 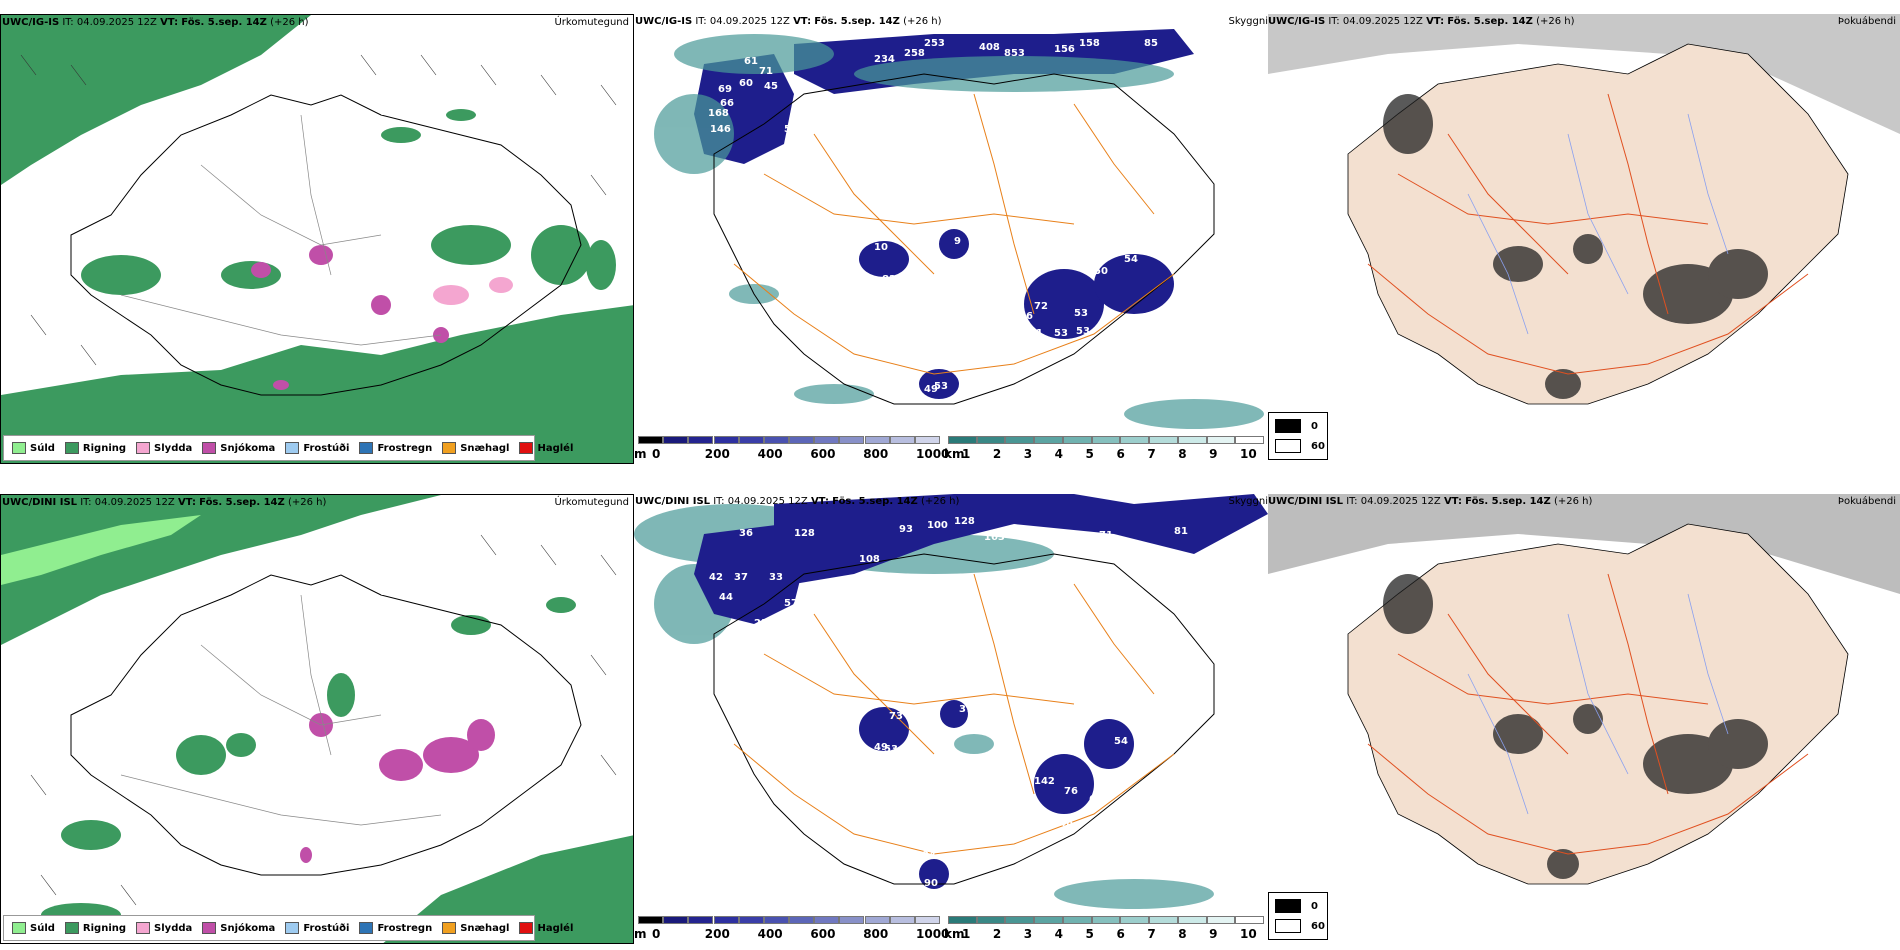 What do you see at coordinates (156, 100) in the screenshot?
I see `green-band-north` at bounding box center [156, 100].